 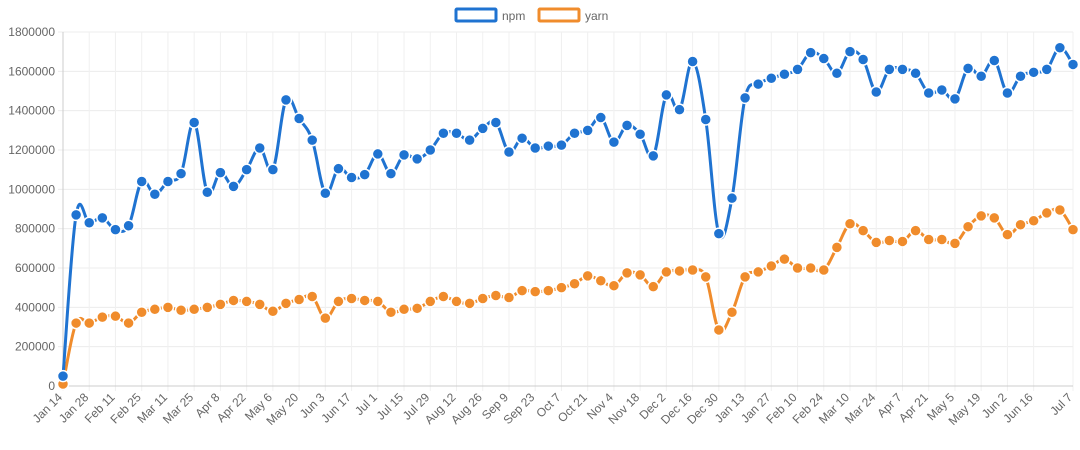 What do you see at coordinates (572, 15) in the screenshot?
I see `legend-item-yarn: yarn` at bounding box center [572, 15].